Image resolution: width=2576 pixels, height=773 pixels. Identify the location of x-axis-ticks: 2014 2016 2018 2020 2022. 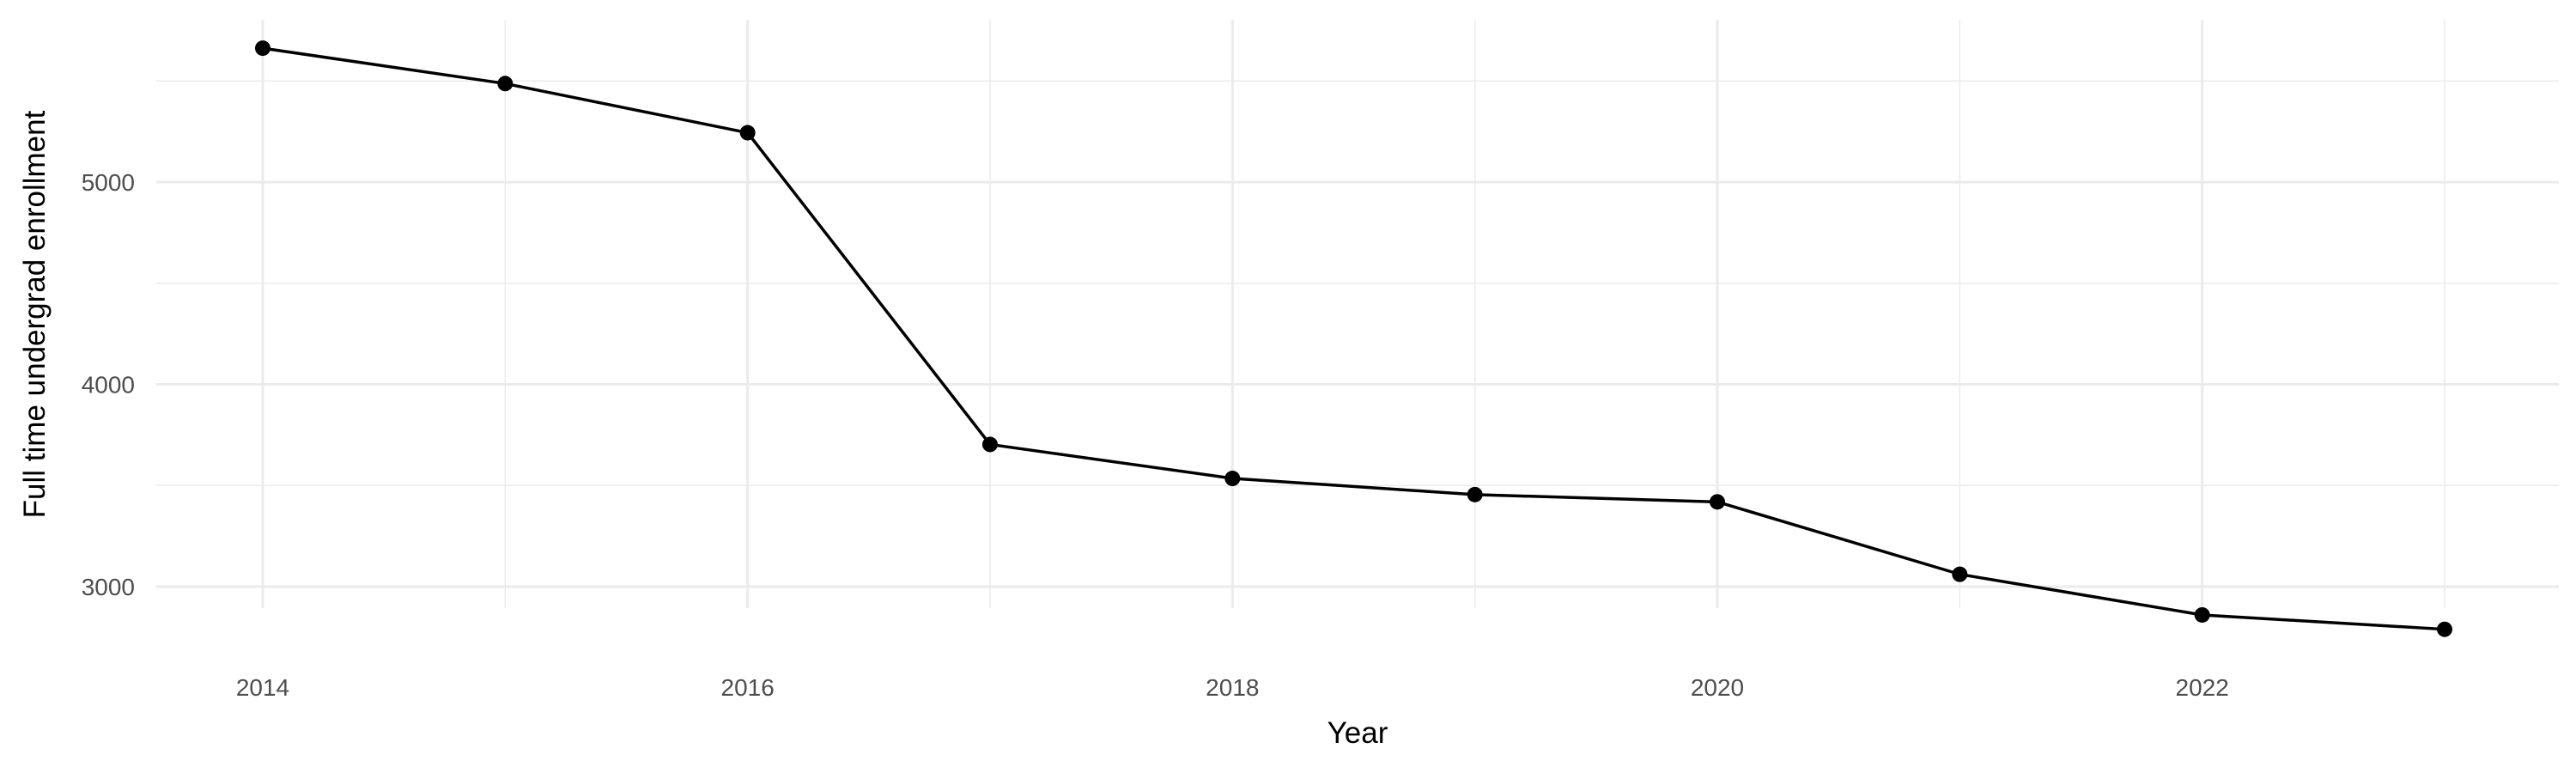
(1232, 687).